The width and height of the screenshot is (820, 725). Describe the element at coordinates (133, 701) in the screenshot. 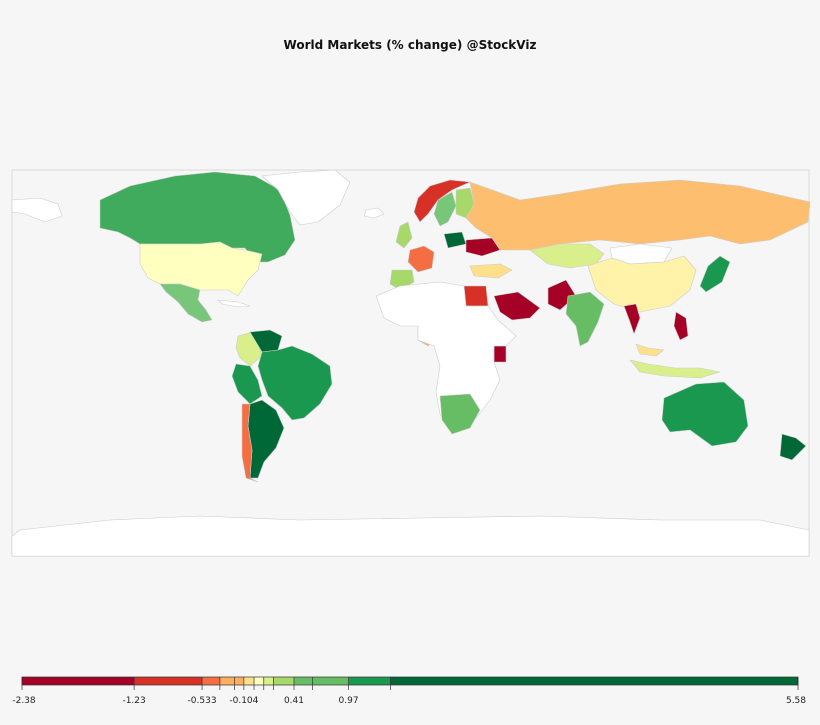

I see `legend-tick-label: -1.23` at that location.